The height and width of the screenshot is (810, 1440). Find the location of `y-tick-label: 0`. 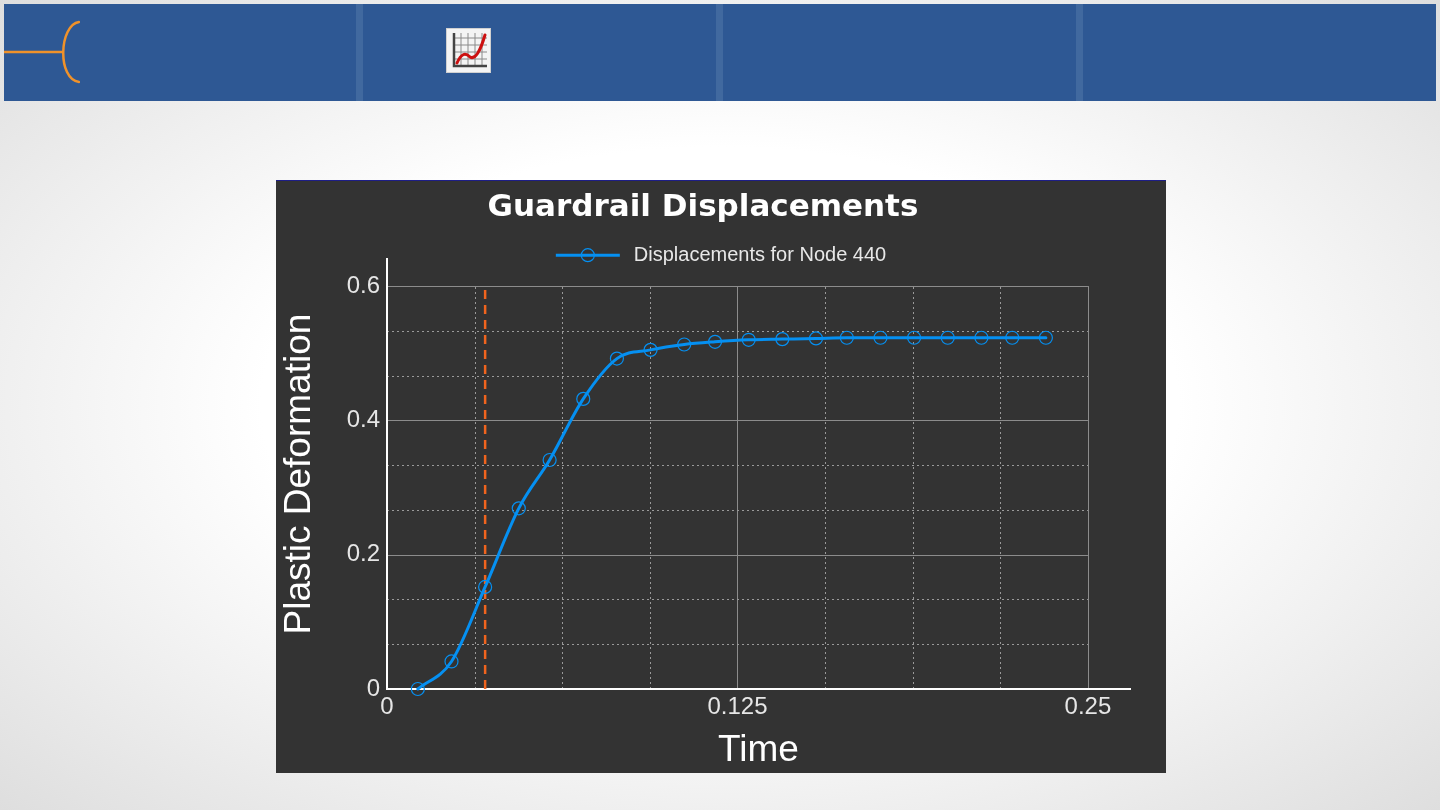

y-tick-label: 0 is located at coordinates (373, 687).